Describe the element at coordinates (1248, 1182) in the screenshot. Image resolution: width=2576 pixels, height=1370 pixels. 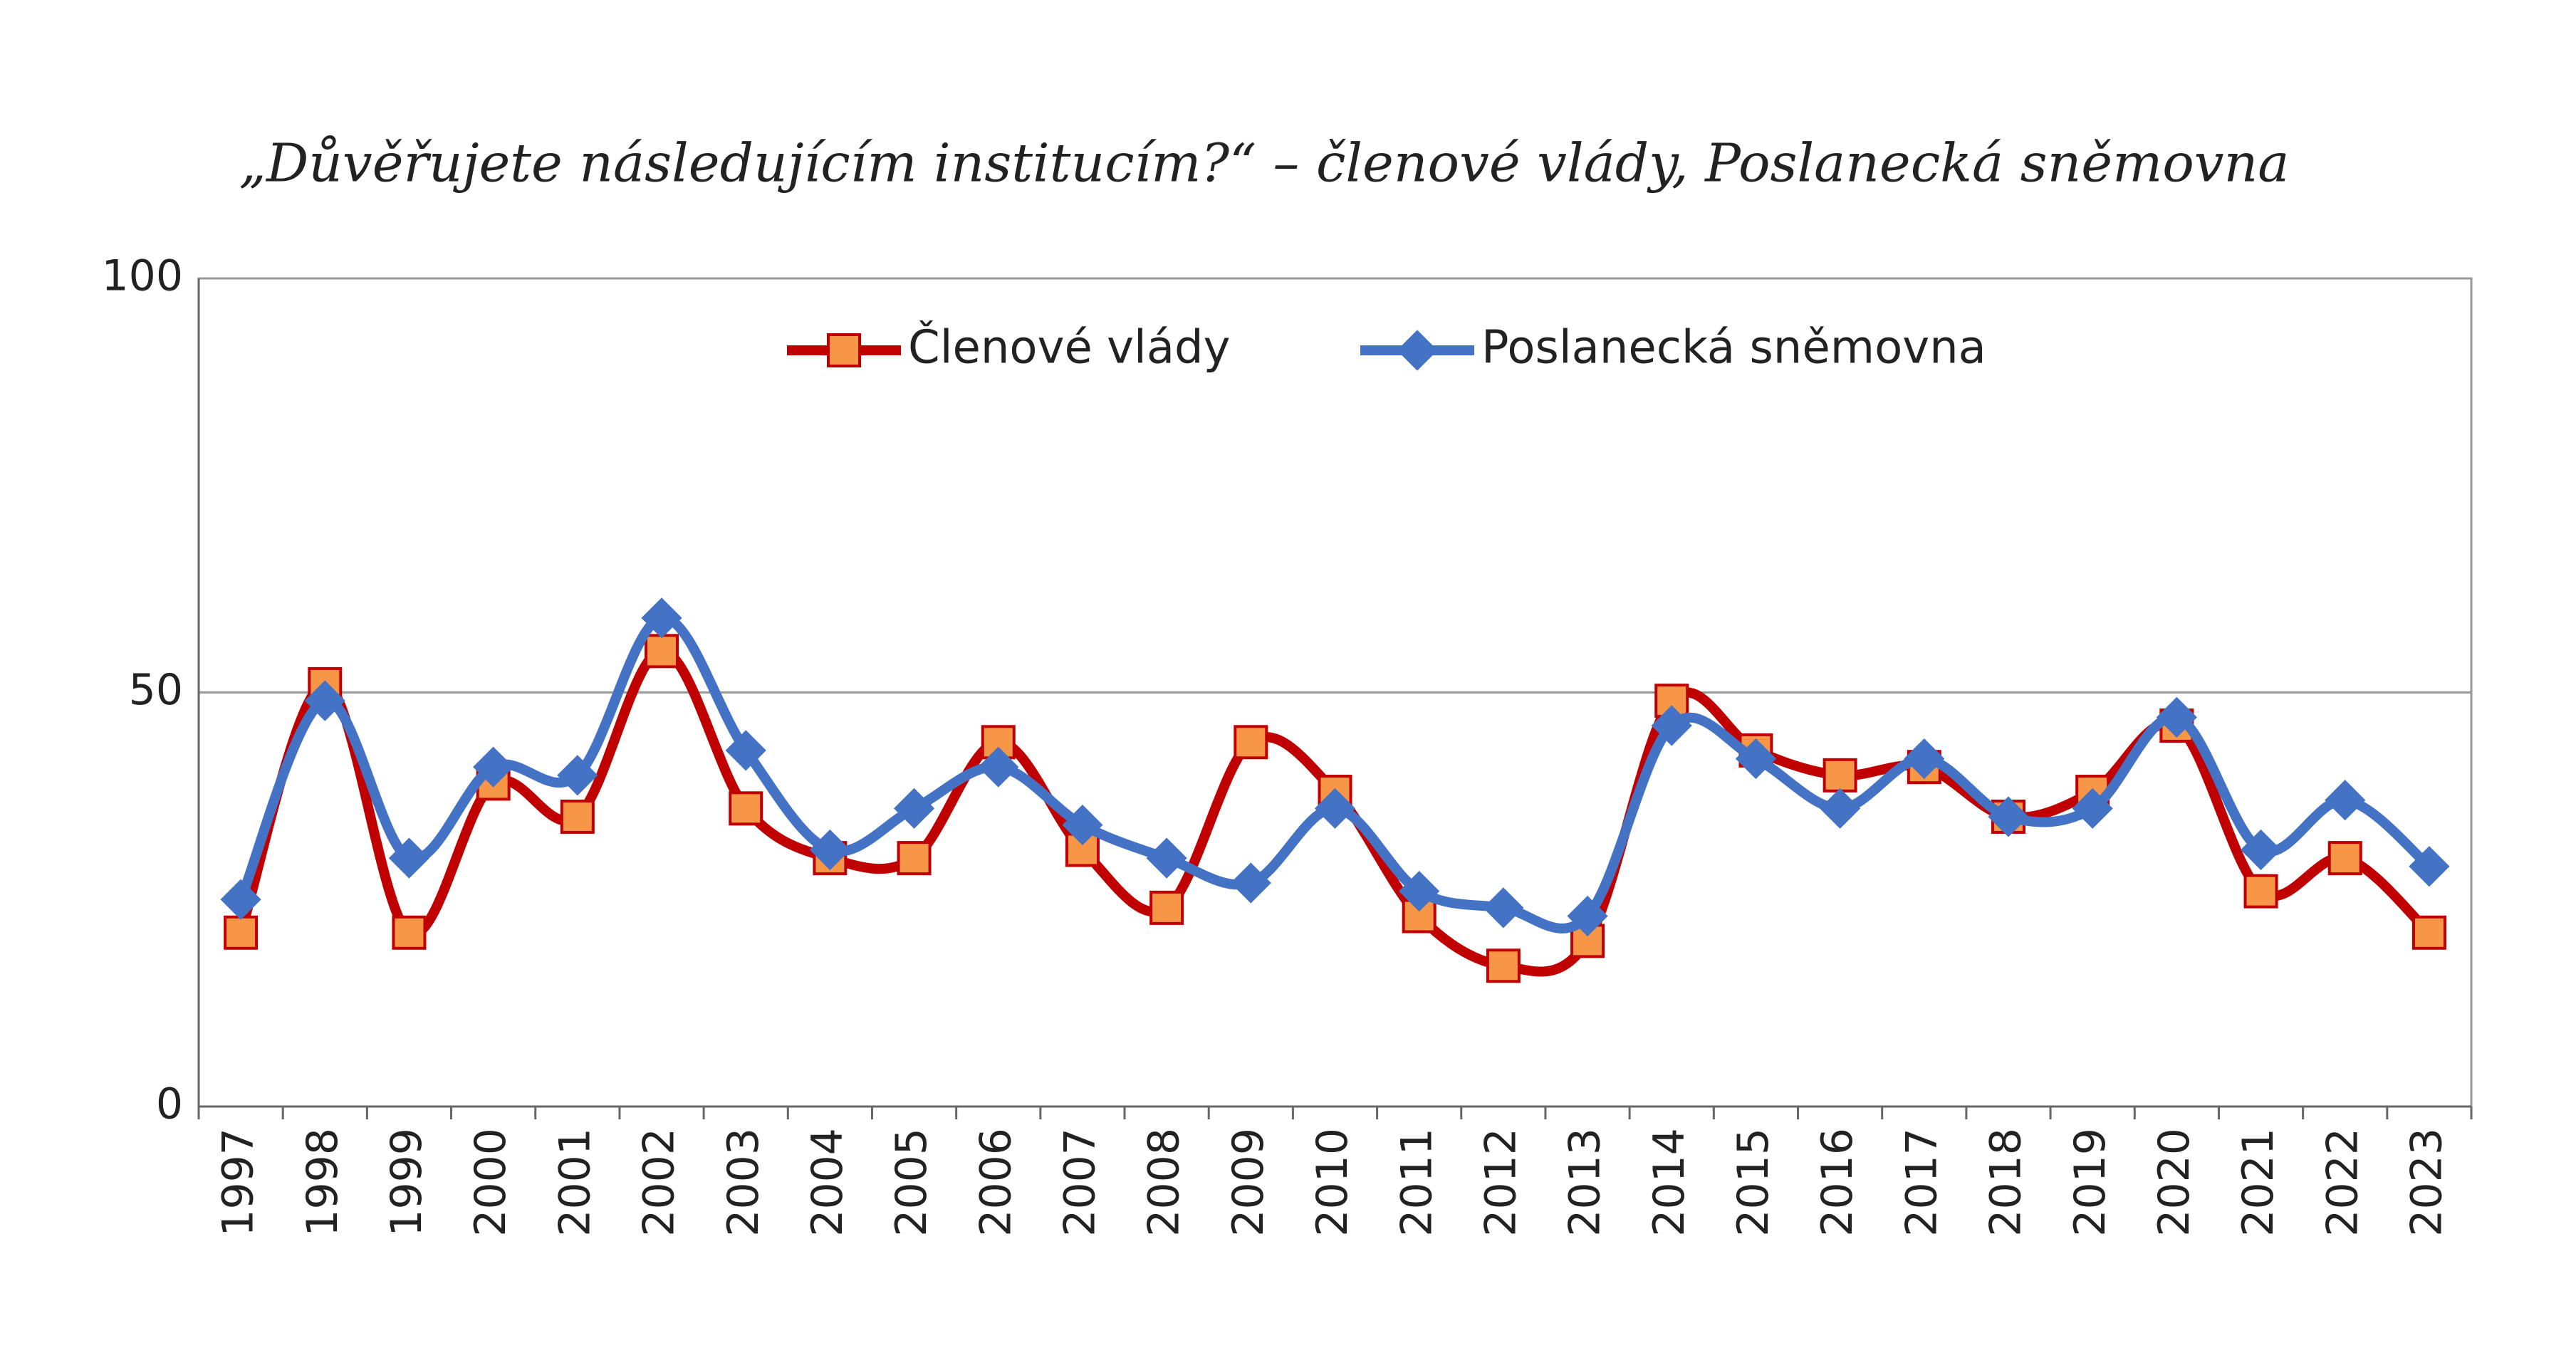
I see `x-tick-label: 2009` at that location.